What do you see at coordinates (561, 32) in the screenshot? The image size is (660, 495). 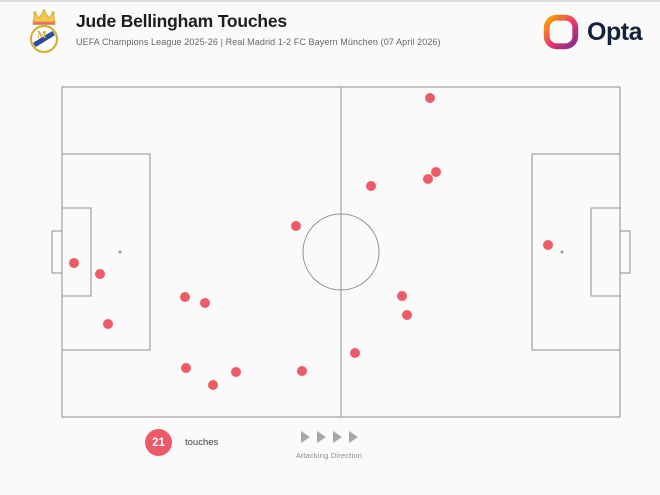 I see `opta-icon` at bounding box center [561, 32].